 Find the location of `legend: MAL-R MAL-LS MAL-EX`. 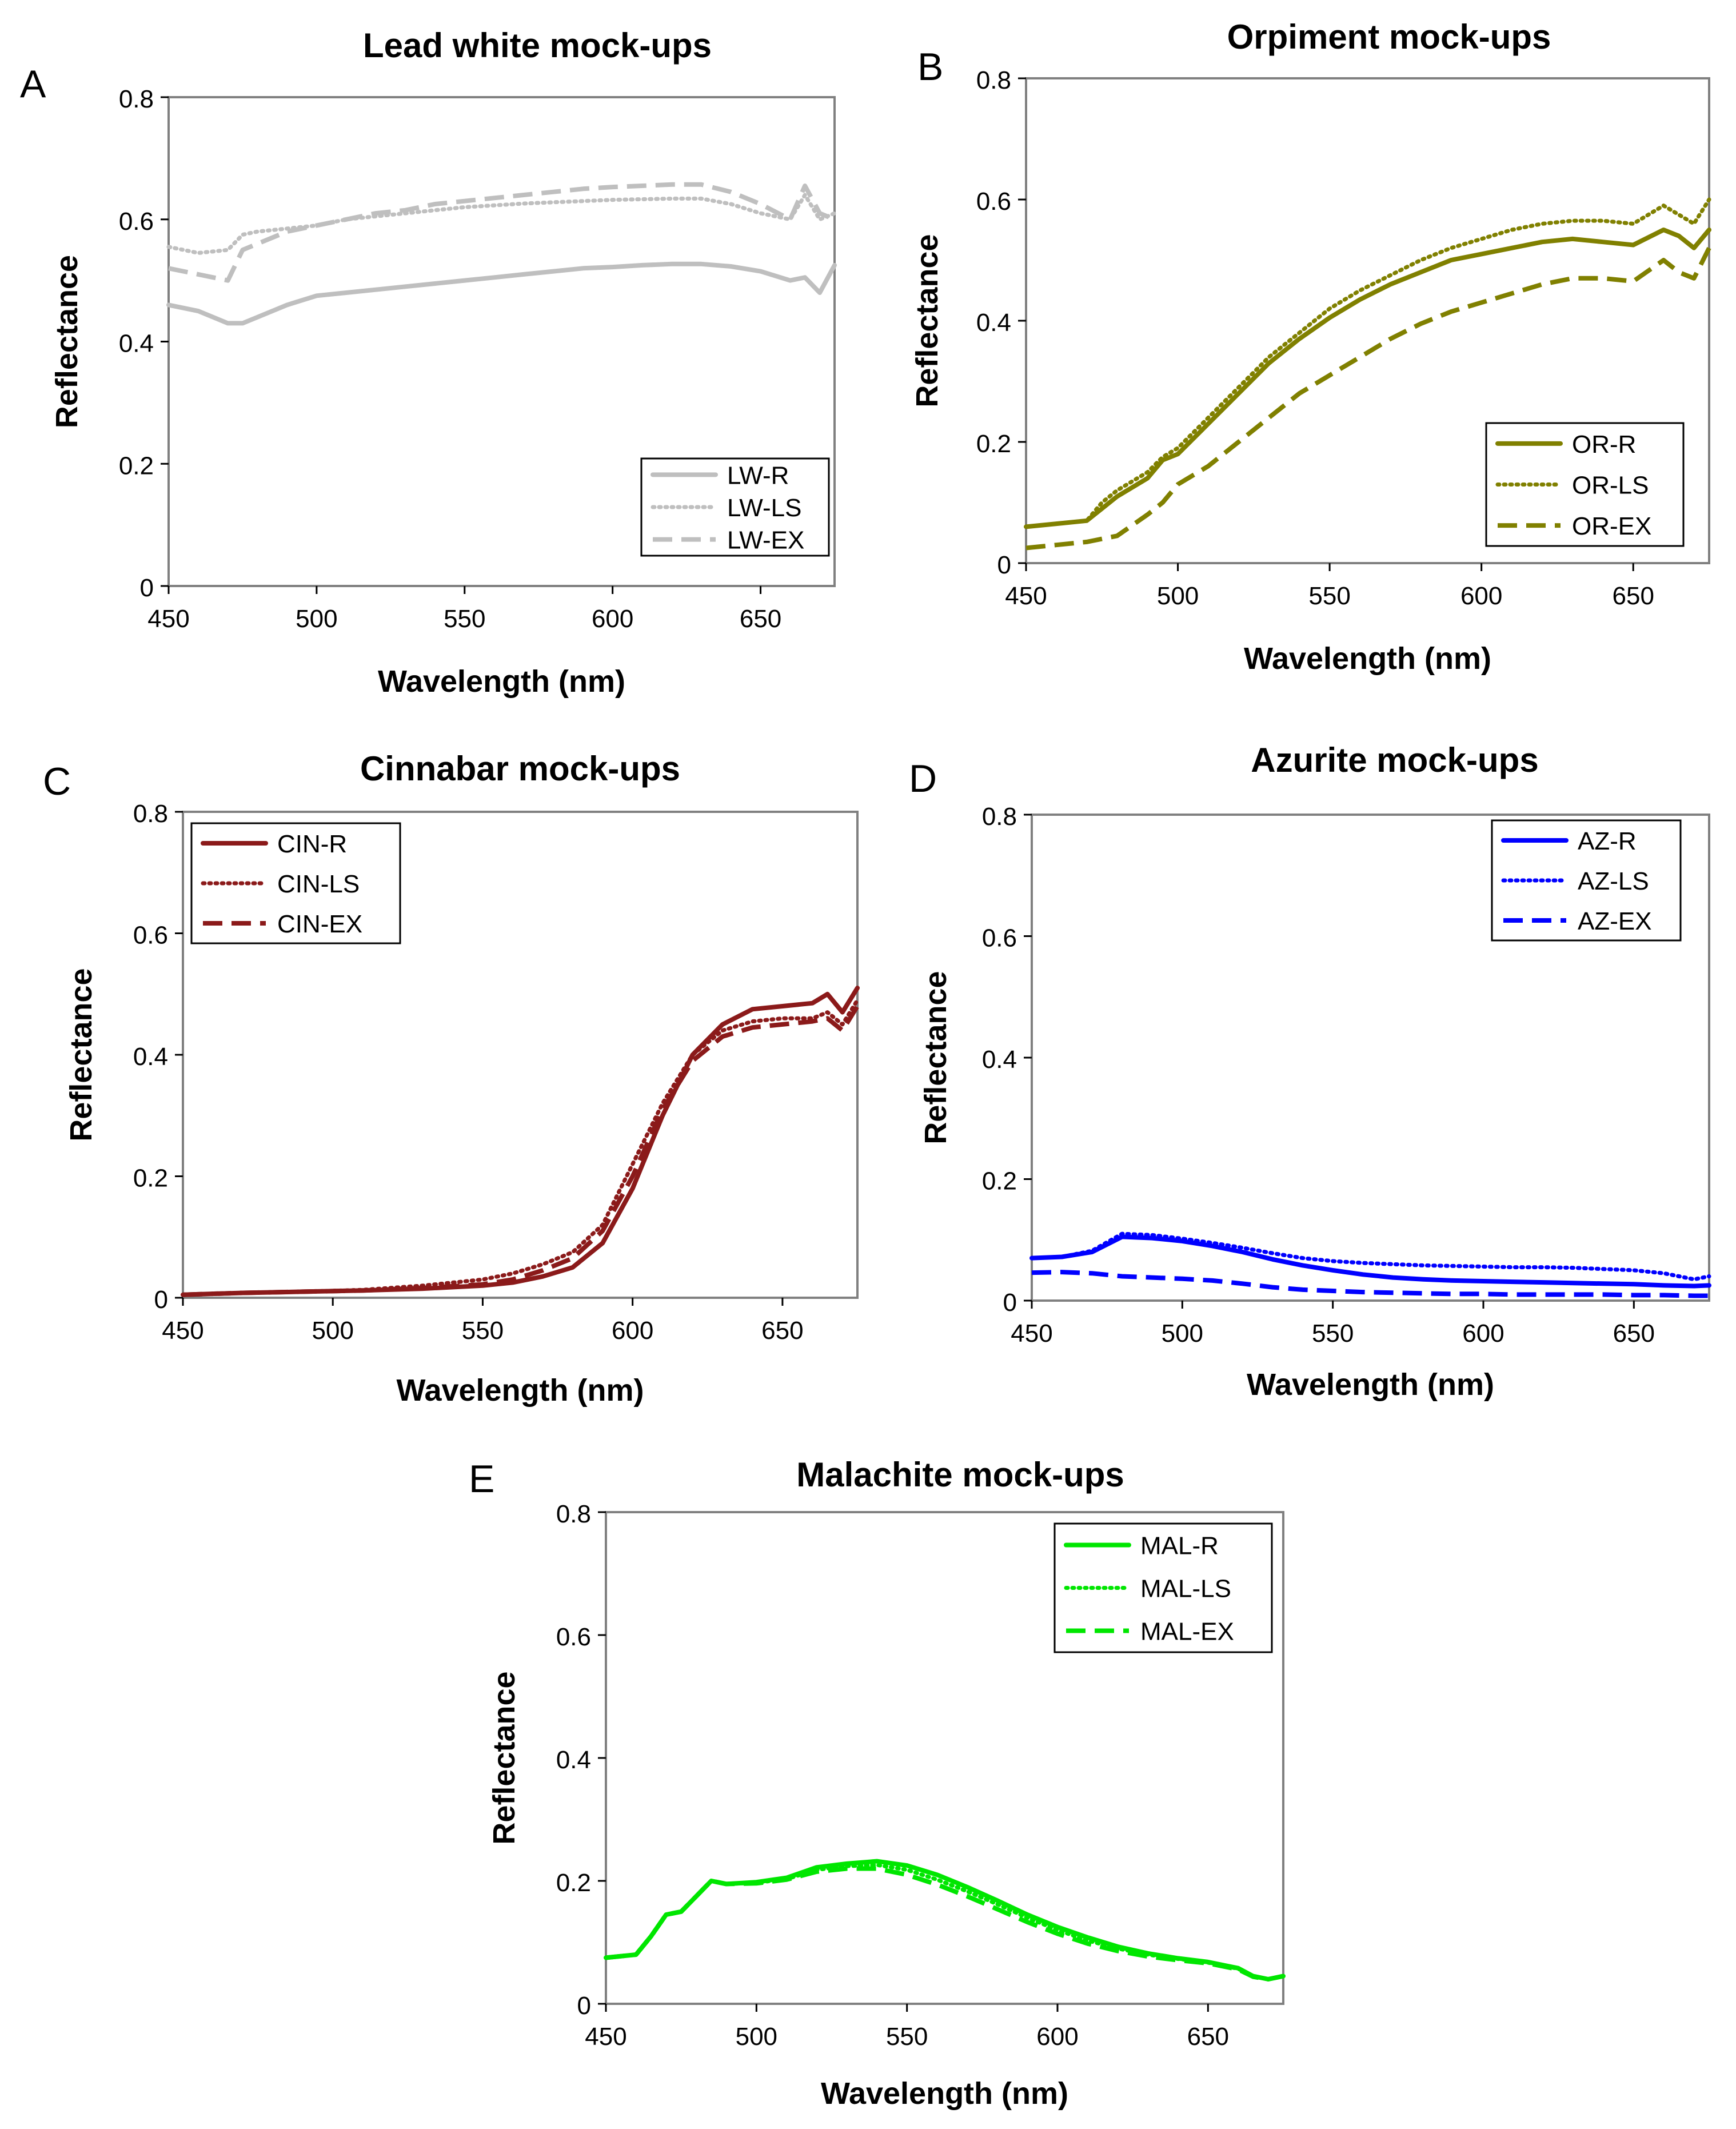

legend: MAL-R MAL-LS MAL-EX is located at coordinates (1163, 1588).